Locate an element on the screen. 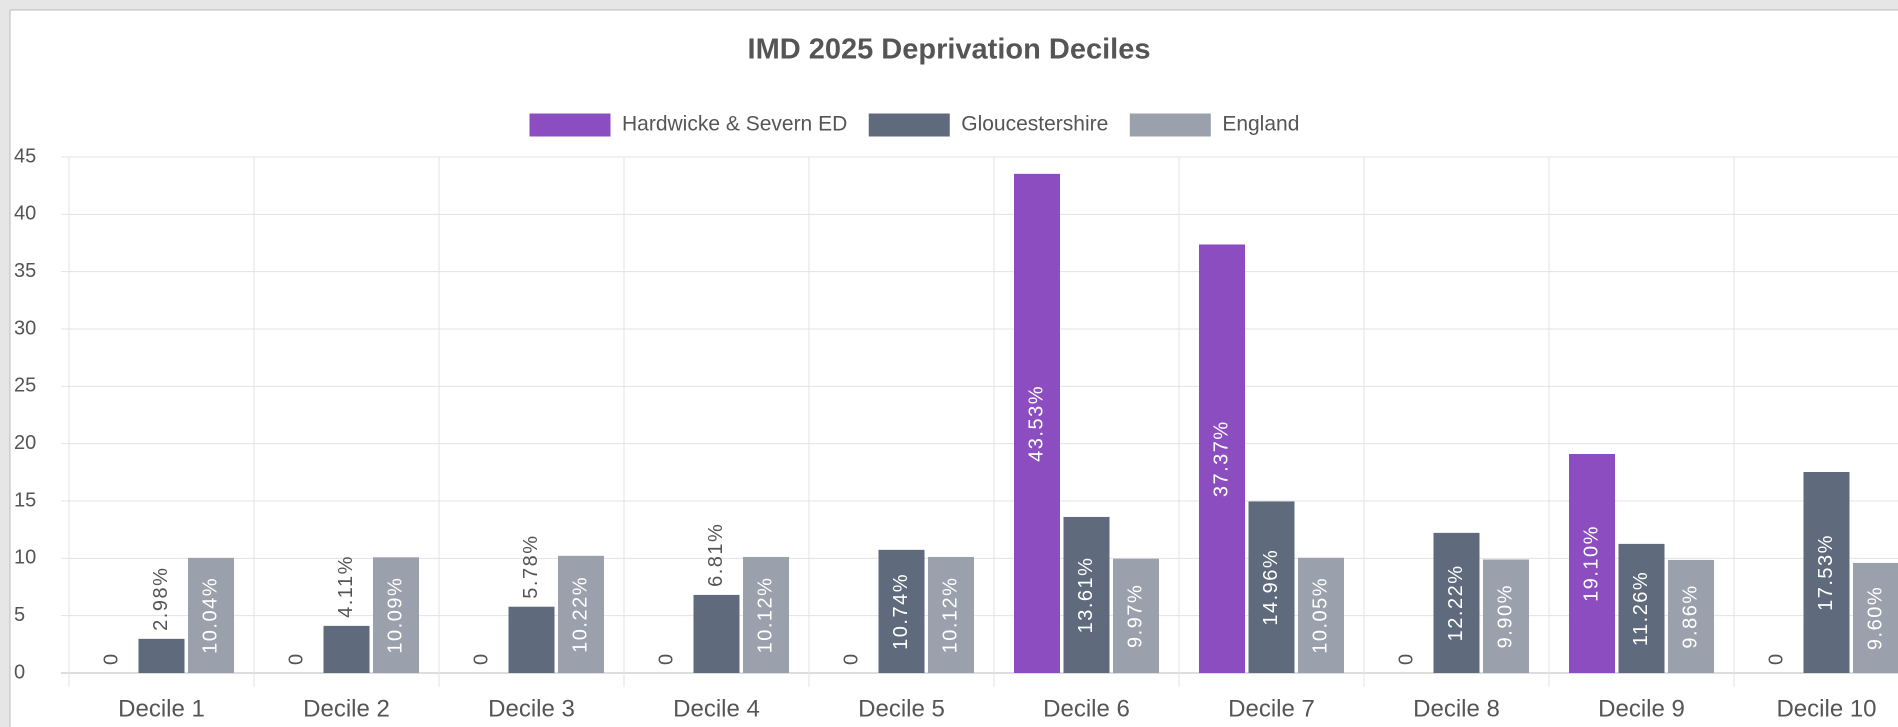 The width and height of the screenshot is (1898, 727). y-tick-label: 25 is located at coordinates (25, 386).